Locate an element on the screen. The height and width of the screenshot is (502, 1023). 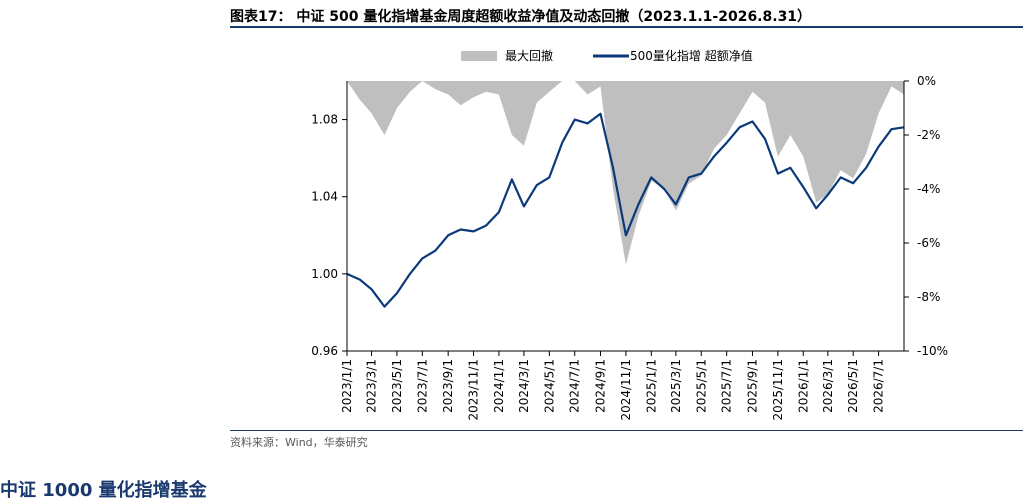
x-tick-label: 2025/11/1 is located at coordinates (778, 390).